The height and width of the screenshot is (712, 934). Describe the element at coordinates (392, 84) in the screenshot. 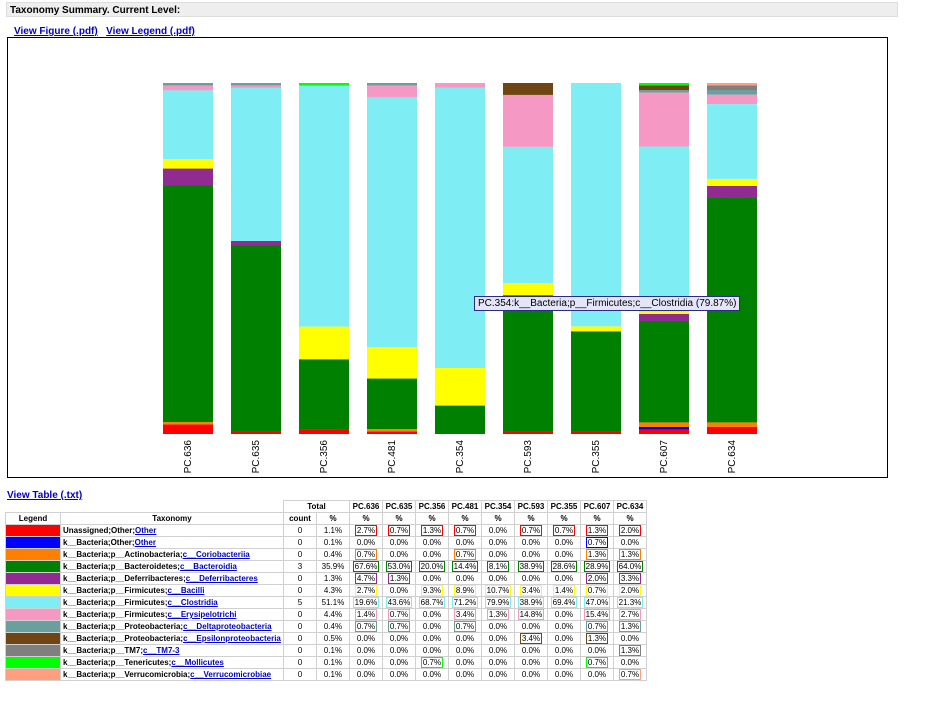

I see `bar-segment-pc481-s8` at that location.